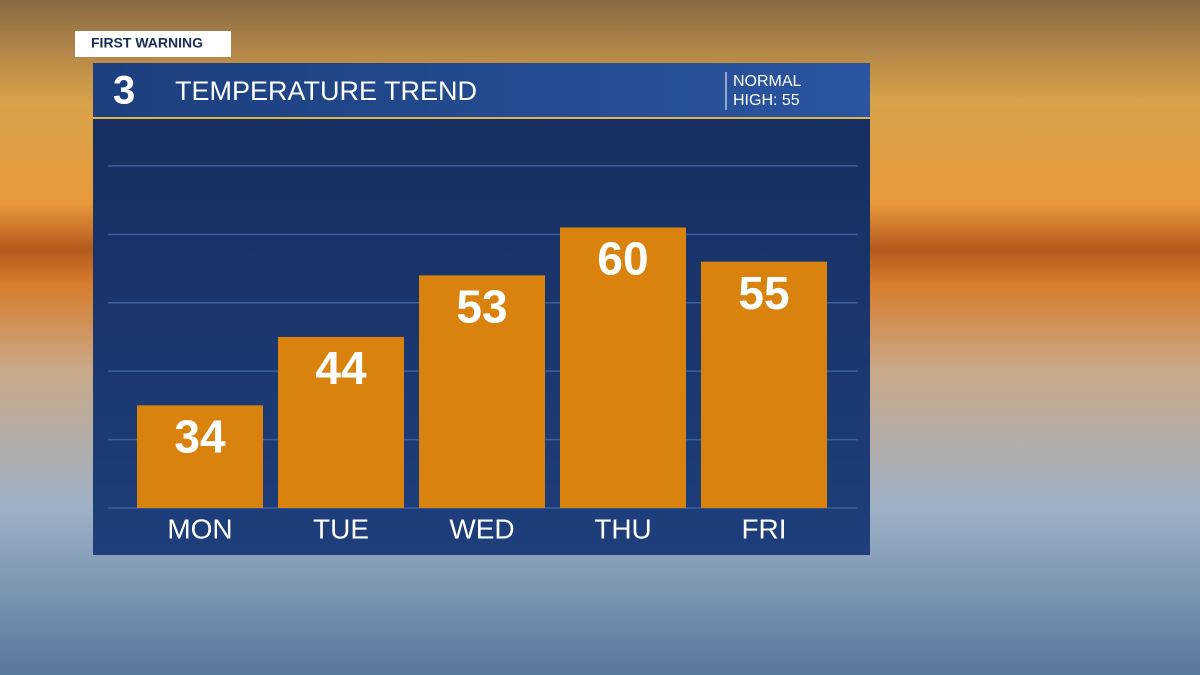 The width and height of the screenshot is (1200, 675). I want to click on x-tick-label: FRI, so click(763, 528).